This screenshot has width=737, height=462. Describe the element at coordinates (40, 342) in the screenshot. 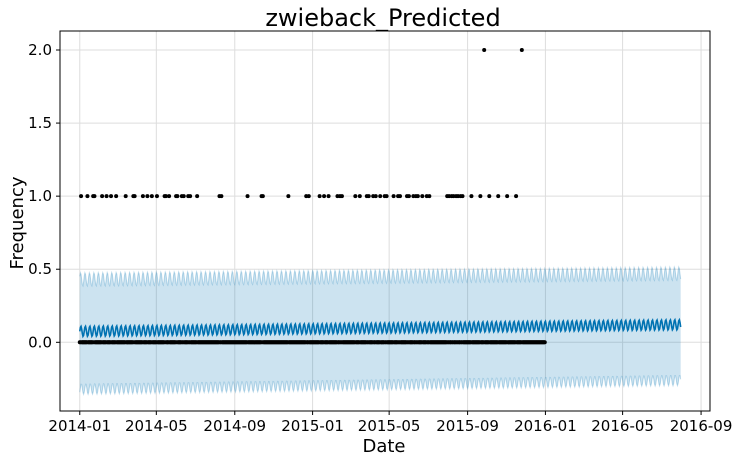

I see `y-tick-label: 0.0` at that location.